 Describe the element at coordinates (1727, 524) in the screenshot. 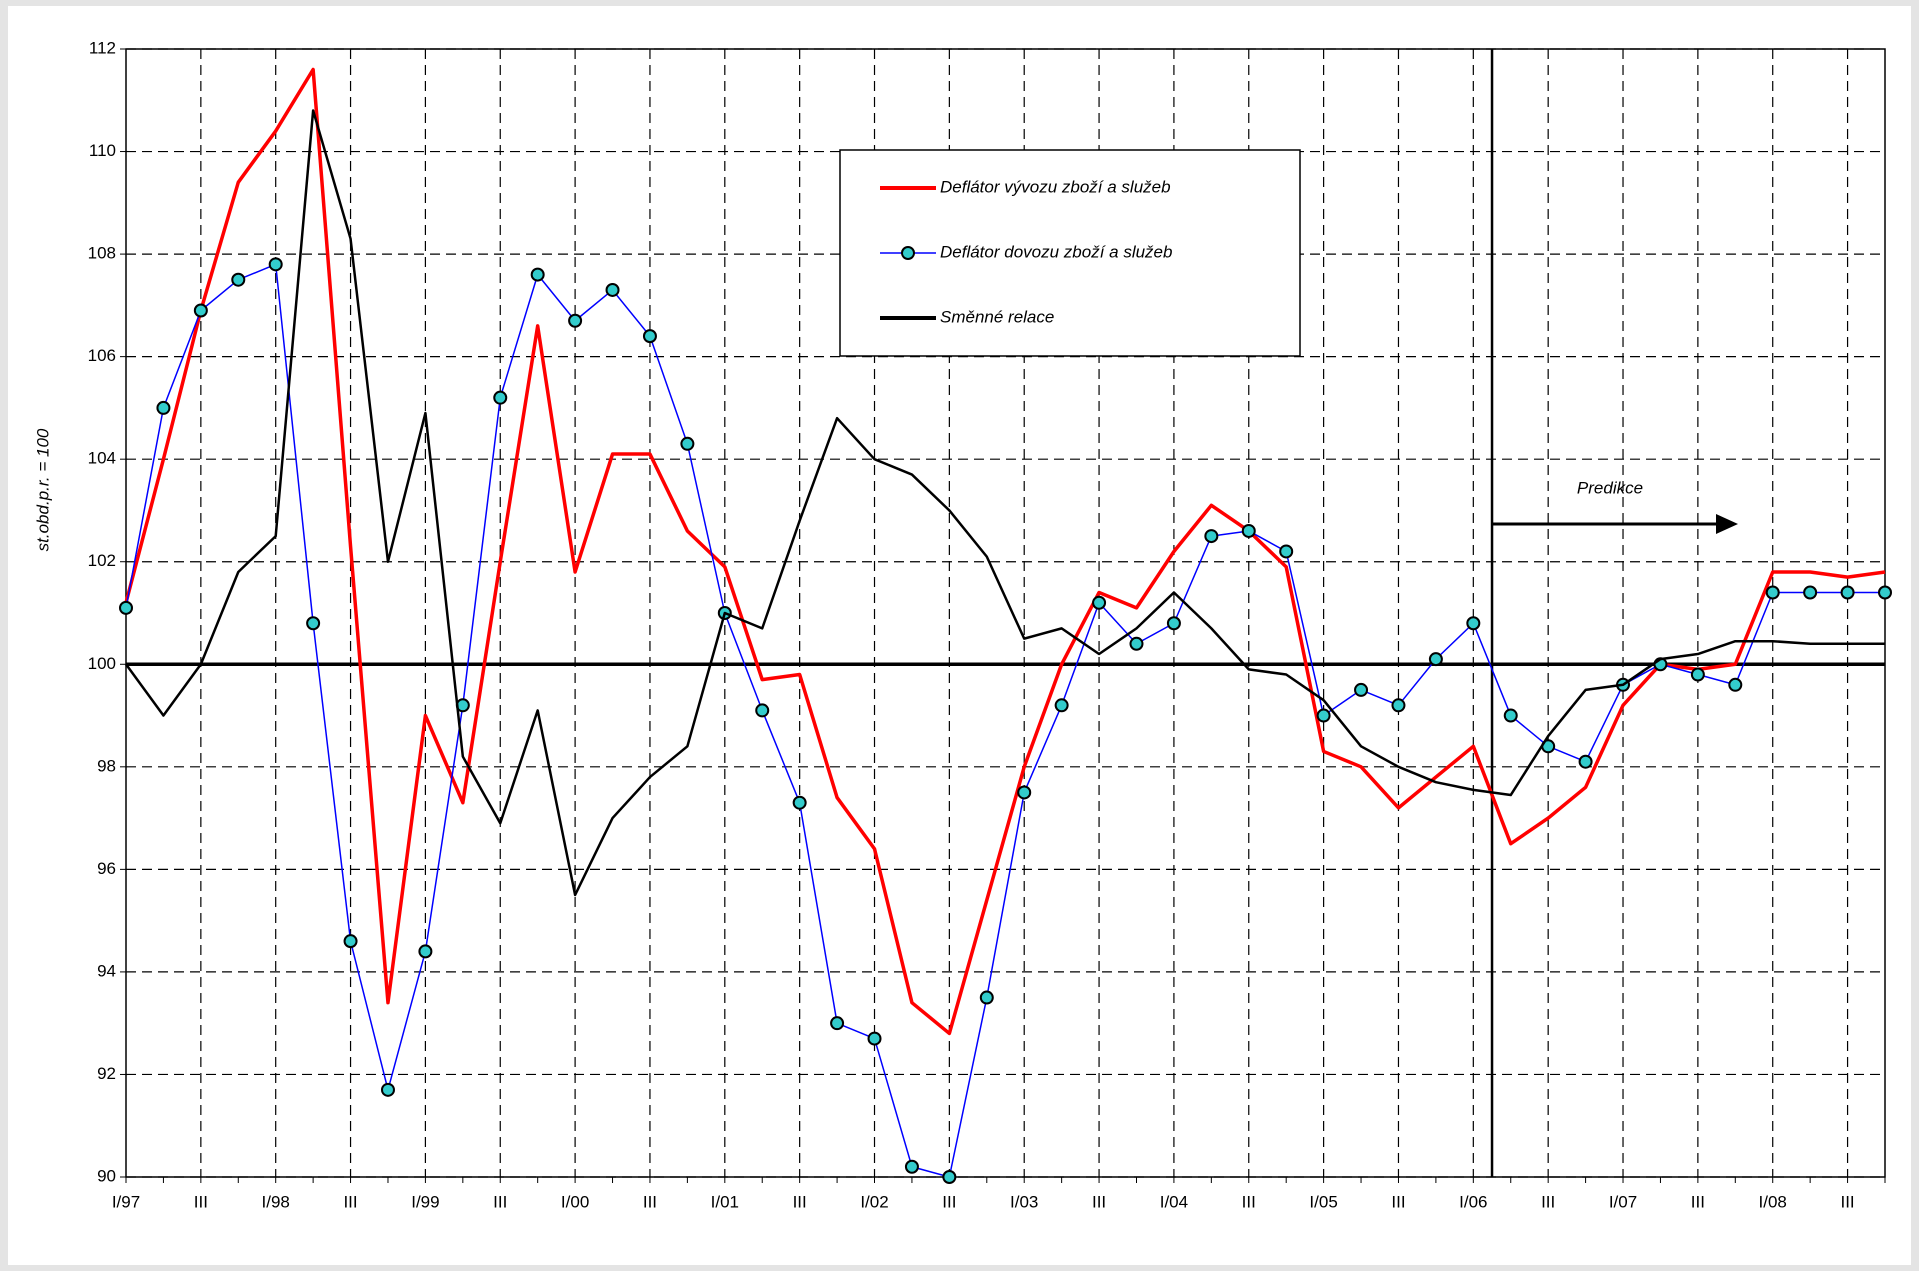

I see `prediction-arrowhead` at that location.